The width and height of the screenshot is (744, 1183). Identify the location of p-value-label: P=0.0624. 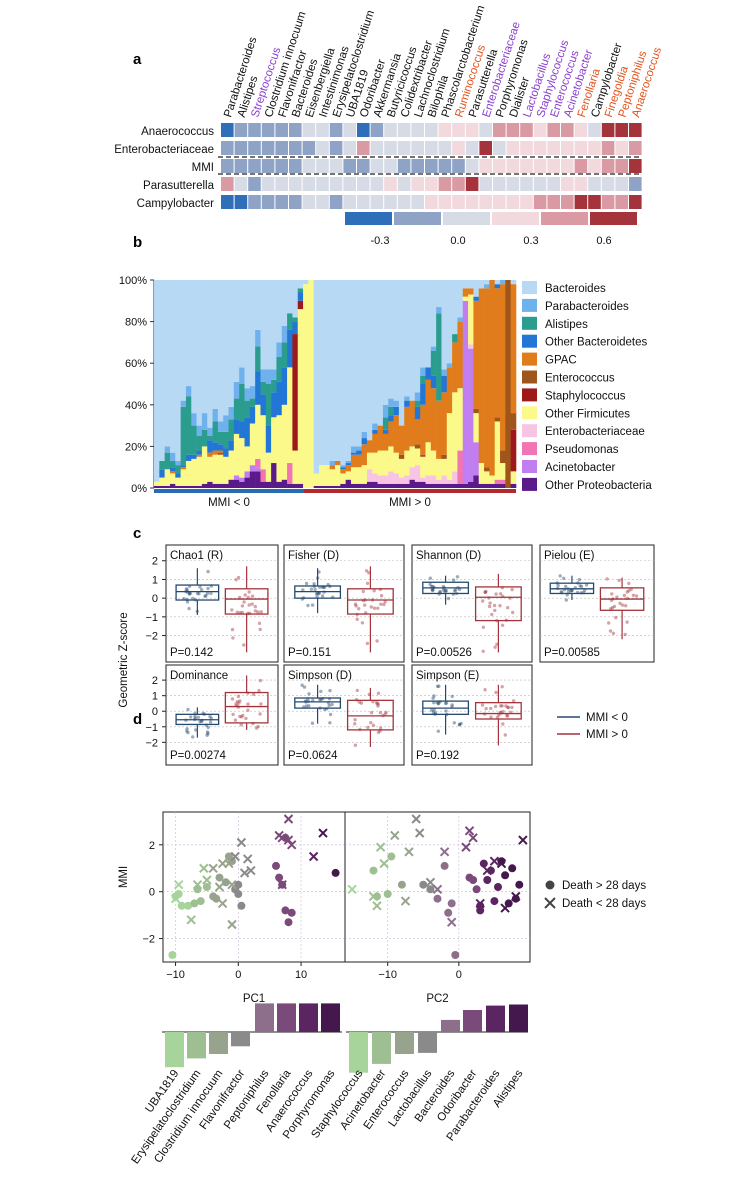
(313, 756).